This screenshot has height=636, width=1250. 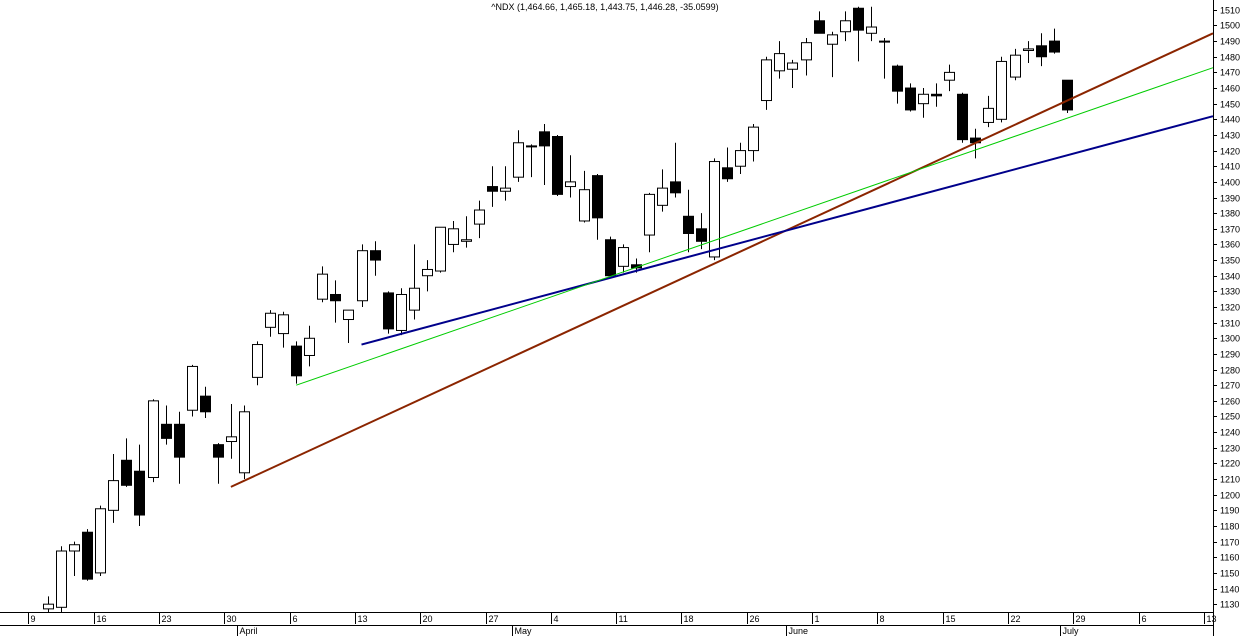 I want to click on y-tick-label: 1410, so click(x=1230, y=167).